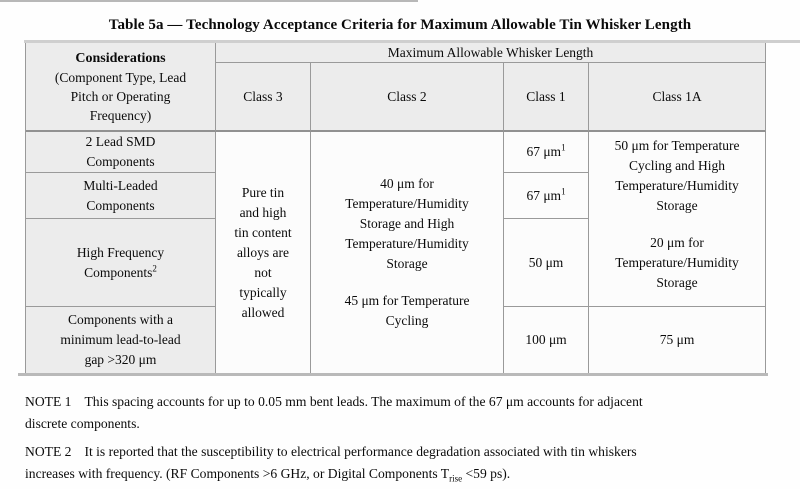 This screenshot has width=800, height=489. I want to click on class1-cell-multi-leaded: 67 μm1, so click(546, 196).